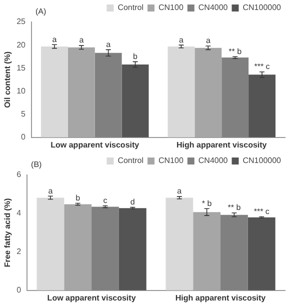  Describe the element at coordinates (19, 251) in the screenshot. I see `y-tick-label: 2` at that location.